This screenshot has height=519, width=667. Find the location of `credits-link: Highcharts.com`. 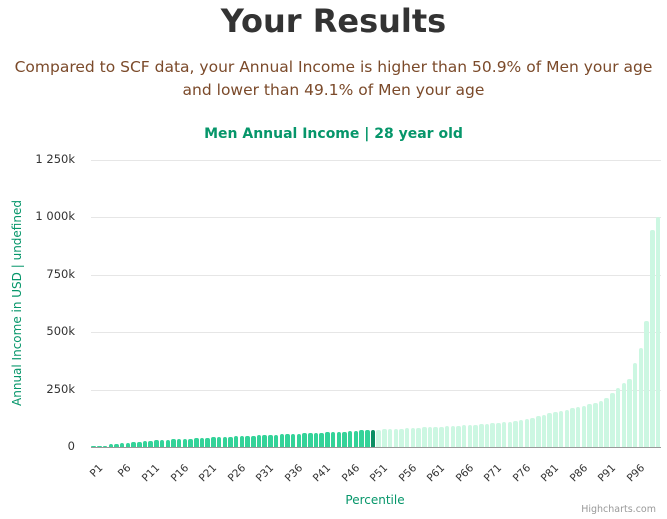

credits-link: Highcharts.com is located at coordinates (618, 509).